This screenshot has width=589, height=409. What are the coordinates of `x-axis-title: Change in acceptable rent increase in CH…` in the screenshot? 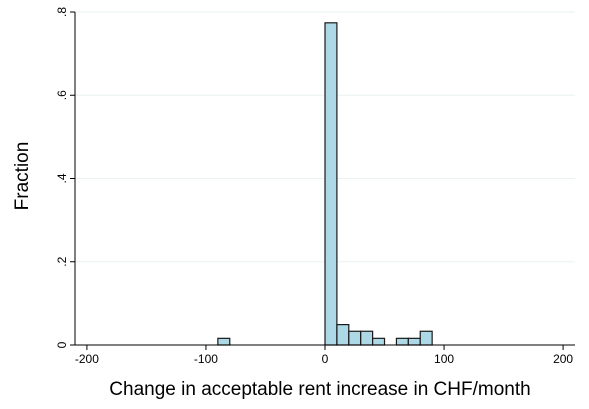 It's located at (319, 389).